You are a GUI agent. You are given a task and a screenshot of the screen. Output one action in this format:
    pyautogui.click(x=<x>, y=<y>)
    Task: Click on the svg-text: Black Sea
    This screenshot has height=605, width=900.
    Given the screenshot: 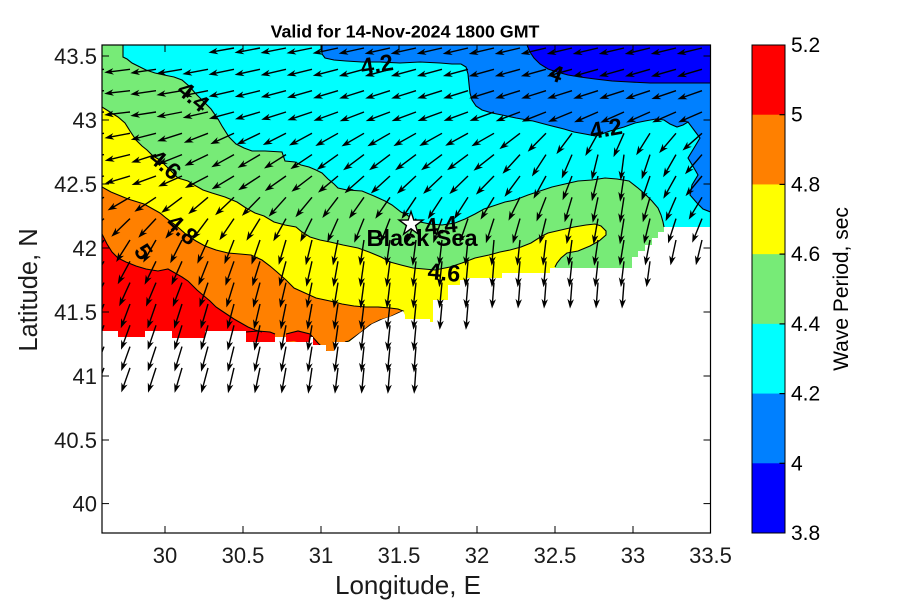 What is the action you would take?
    pyautogui.click(x=422, y=238)
    